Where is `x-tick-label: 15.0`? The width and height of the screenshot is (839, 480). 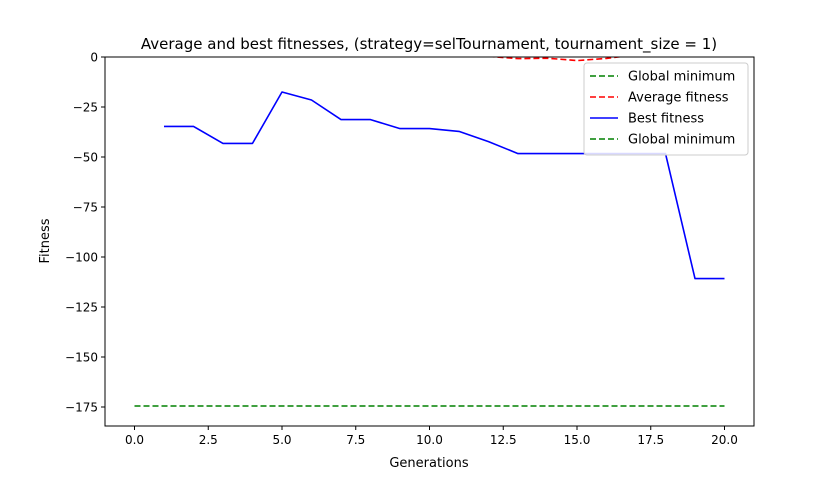
x-tick-label: 15.0 is located at coordinates (577, 440).